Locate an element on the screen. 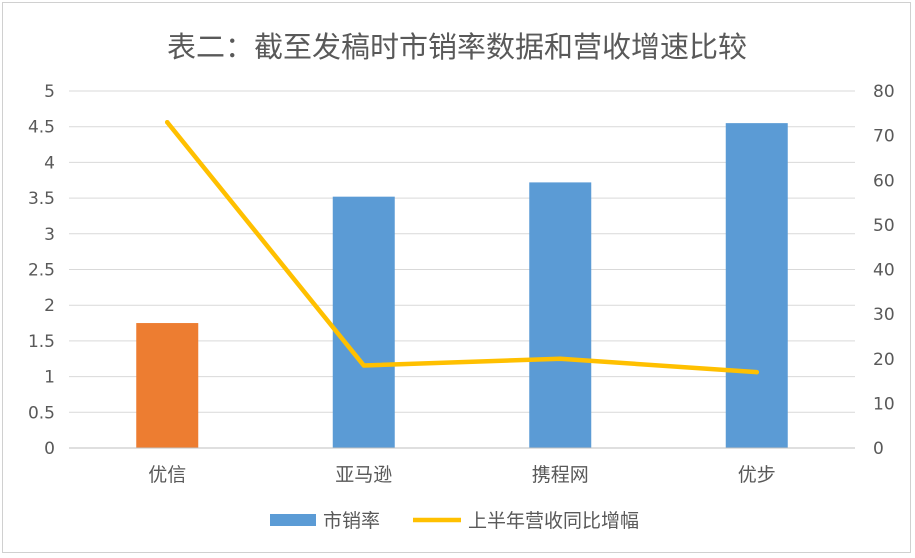 The height and width of the screenshot is (558, 915). y-left-tick-label: 1.5 is located at coordinates (41, 342).